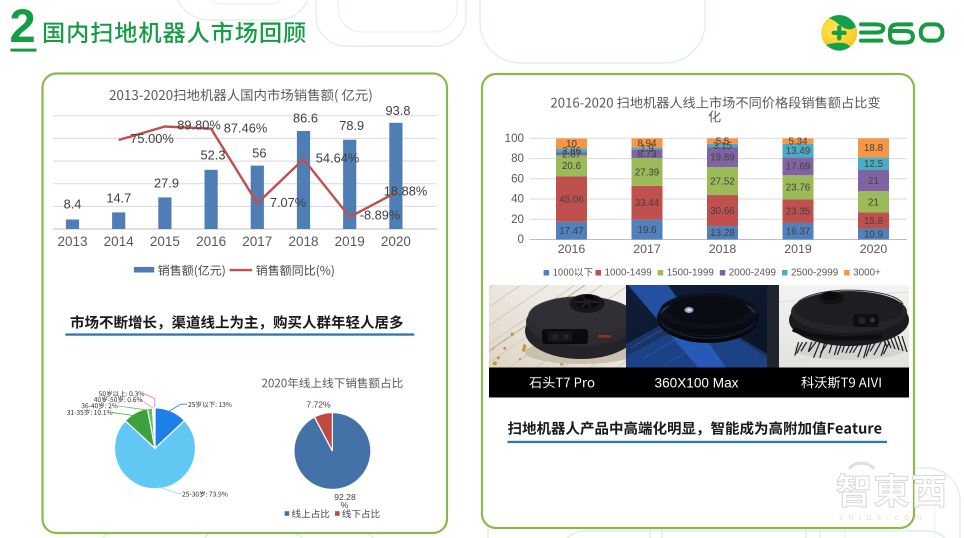 The width and height of the screenshot is (964, 538). What do you see at coordinates (517, 219) in the screenshot?
I see `svg-text: 20` at bounding box center [517, 219].